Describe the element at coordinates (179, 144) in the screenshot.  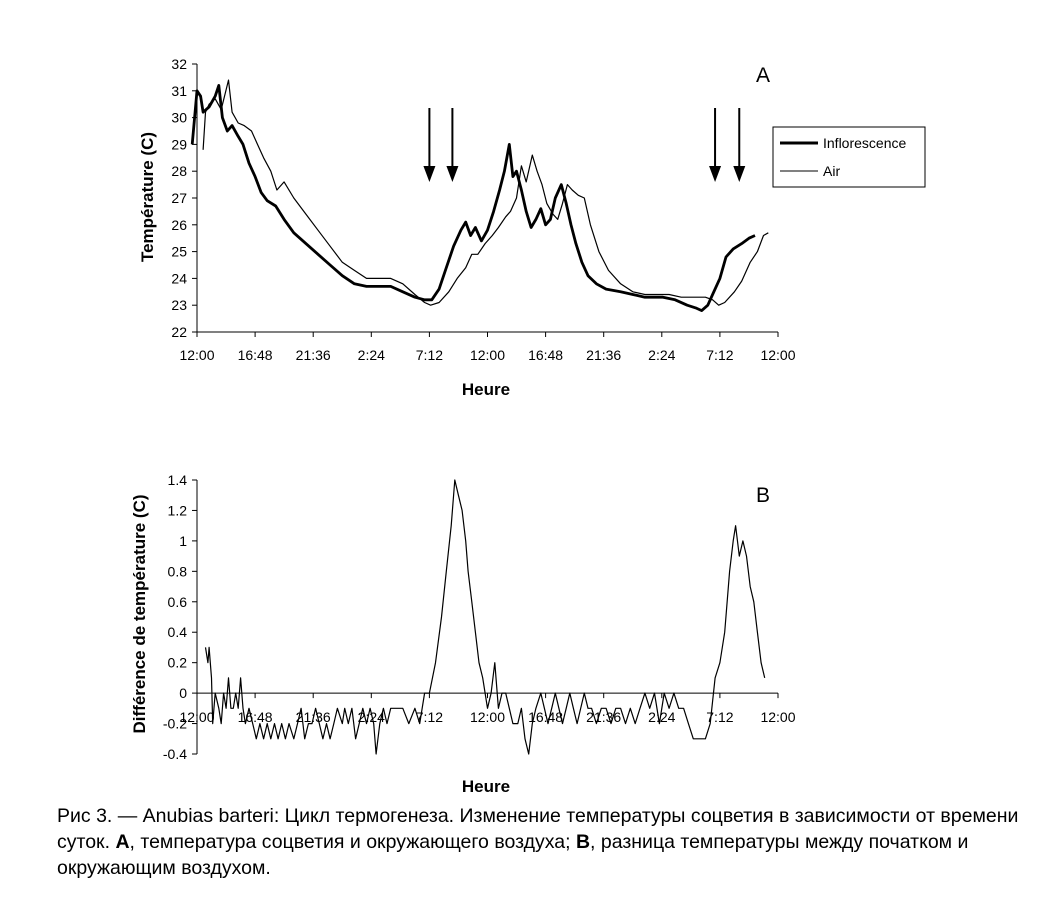
I see `y-tick-label: 29` at that location.